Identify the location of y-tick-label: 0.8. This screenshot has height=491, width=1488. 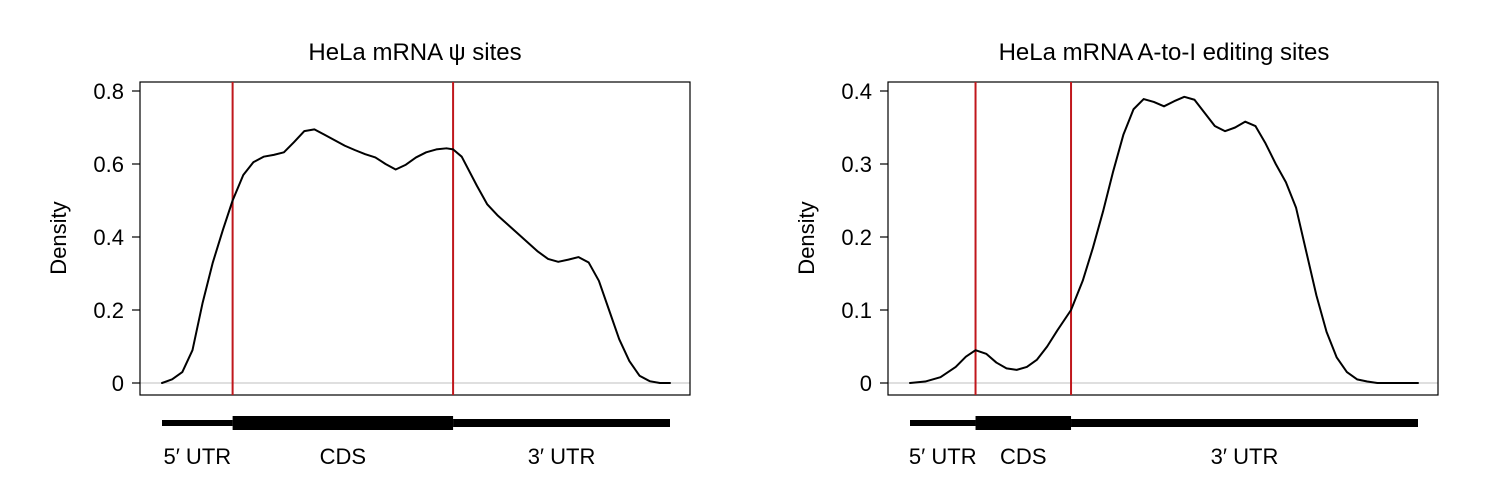
(108, 91).